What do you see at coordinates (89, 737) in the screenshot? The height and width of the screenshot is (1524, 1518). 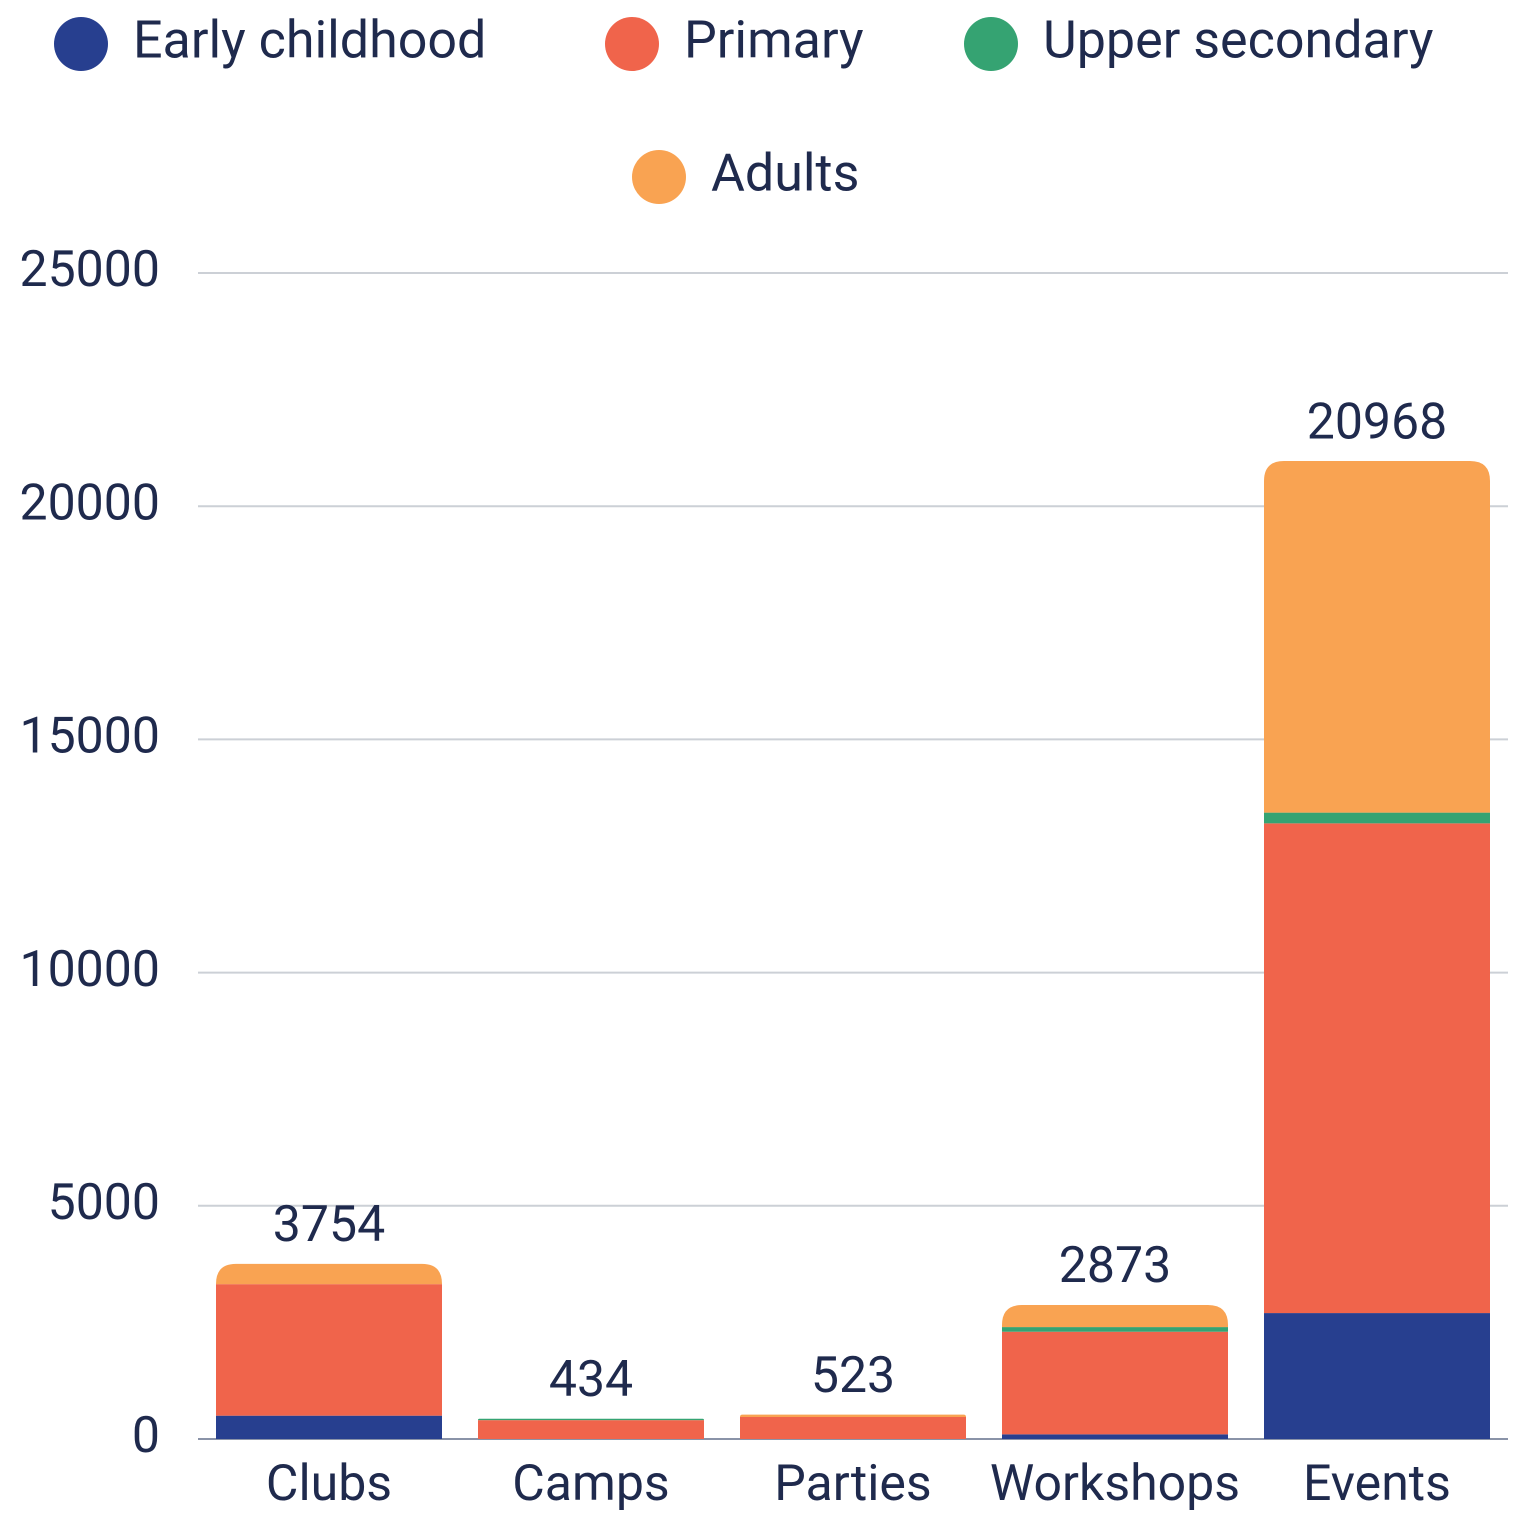 I see `y-tick-label: 15000` at bounding box center [89, 737].